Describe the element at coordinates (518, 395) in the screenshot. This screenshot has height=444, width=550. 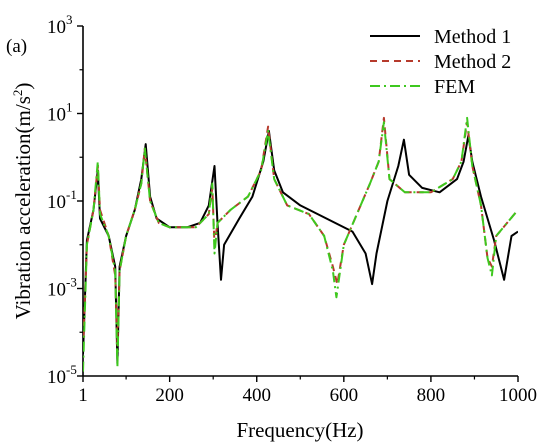
I see `x-tick-label: 1000` at that location.